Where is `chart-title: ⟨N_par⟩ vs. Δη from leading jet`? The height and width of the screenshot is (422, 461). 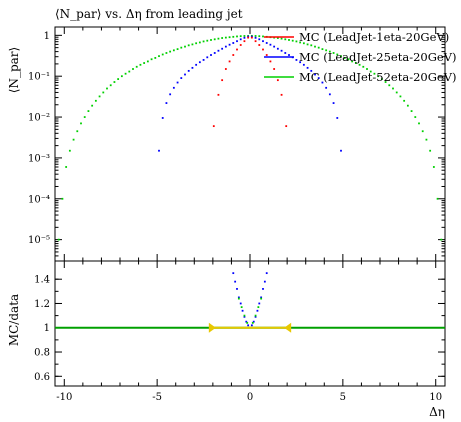
chart-title: ⟨N_par⟩ vs. Δη from leading jet is located at coordinates (149, 14).